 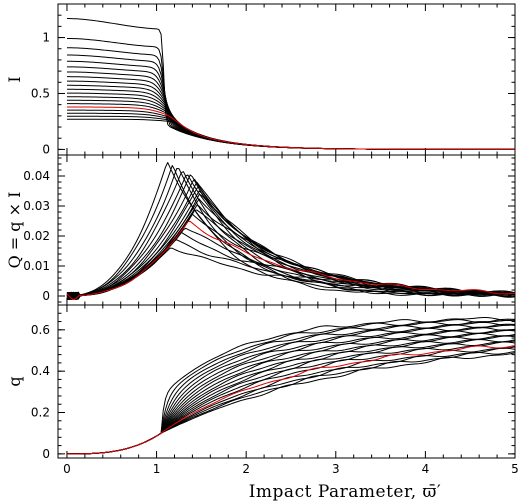 I want to click on y-tick-label: 0.03, so click(x=36, y=206).